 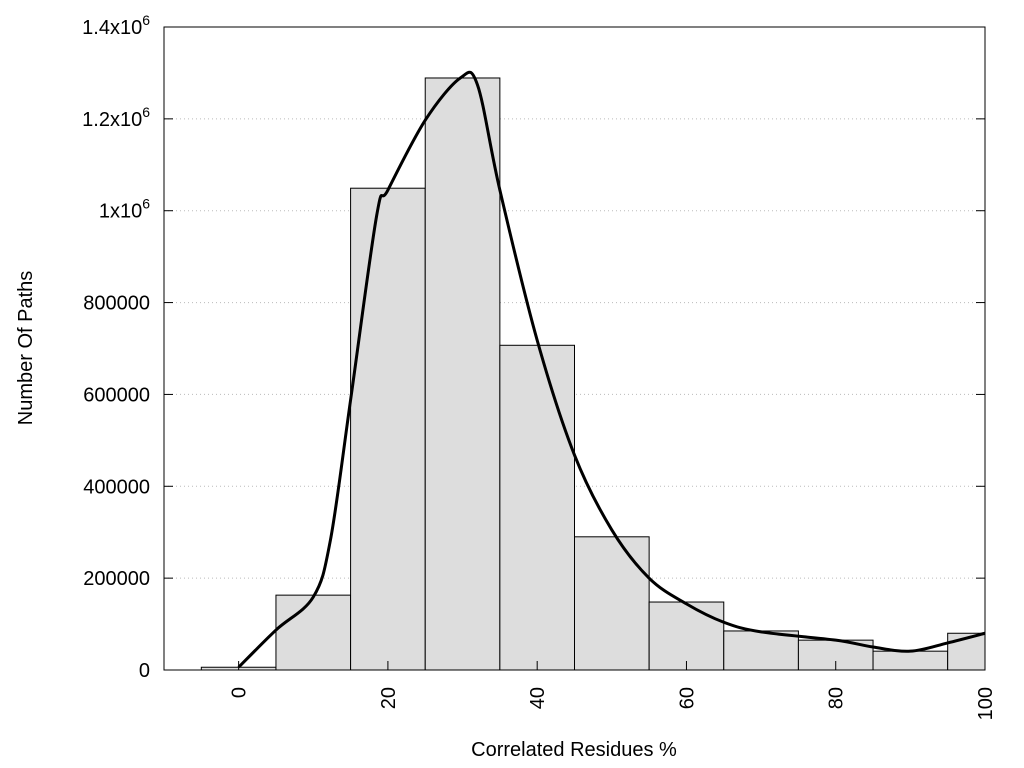 I want to click on x-tick-label: 0, so click(x=240, y=692).